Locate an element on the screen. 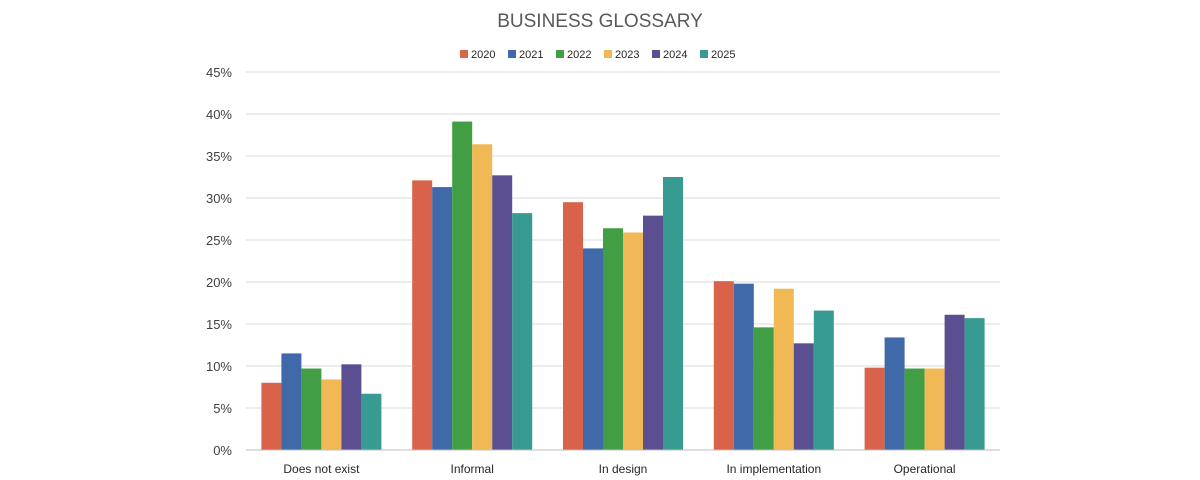 This screenshot has height=480, width=1200. y-tick-label: 5% is located at coordinates (222, 408).